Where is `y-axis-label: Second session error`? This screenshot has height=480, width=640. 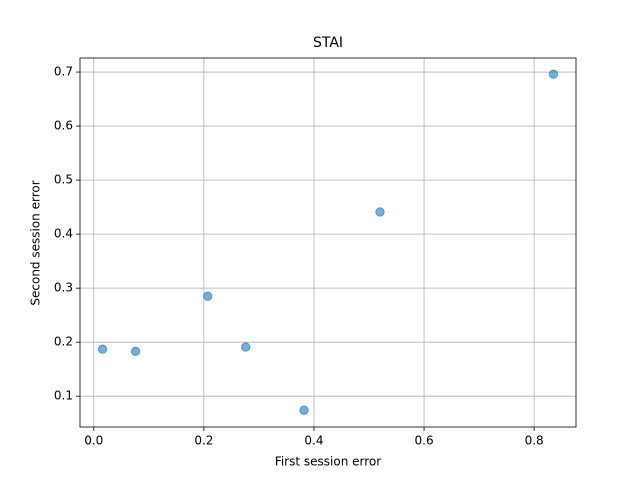 y-axis-label: Second session error is located at coordinates (36, 242).